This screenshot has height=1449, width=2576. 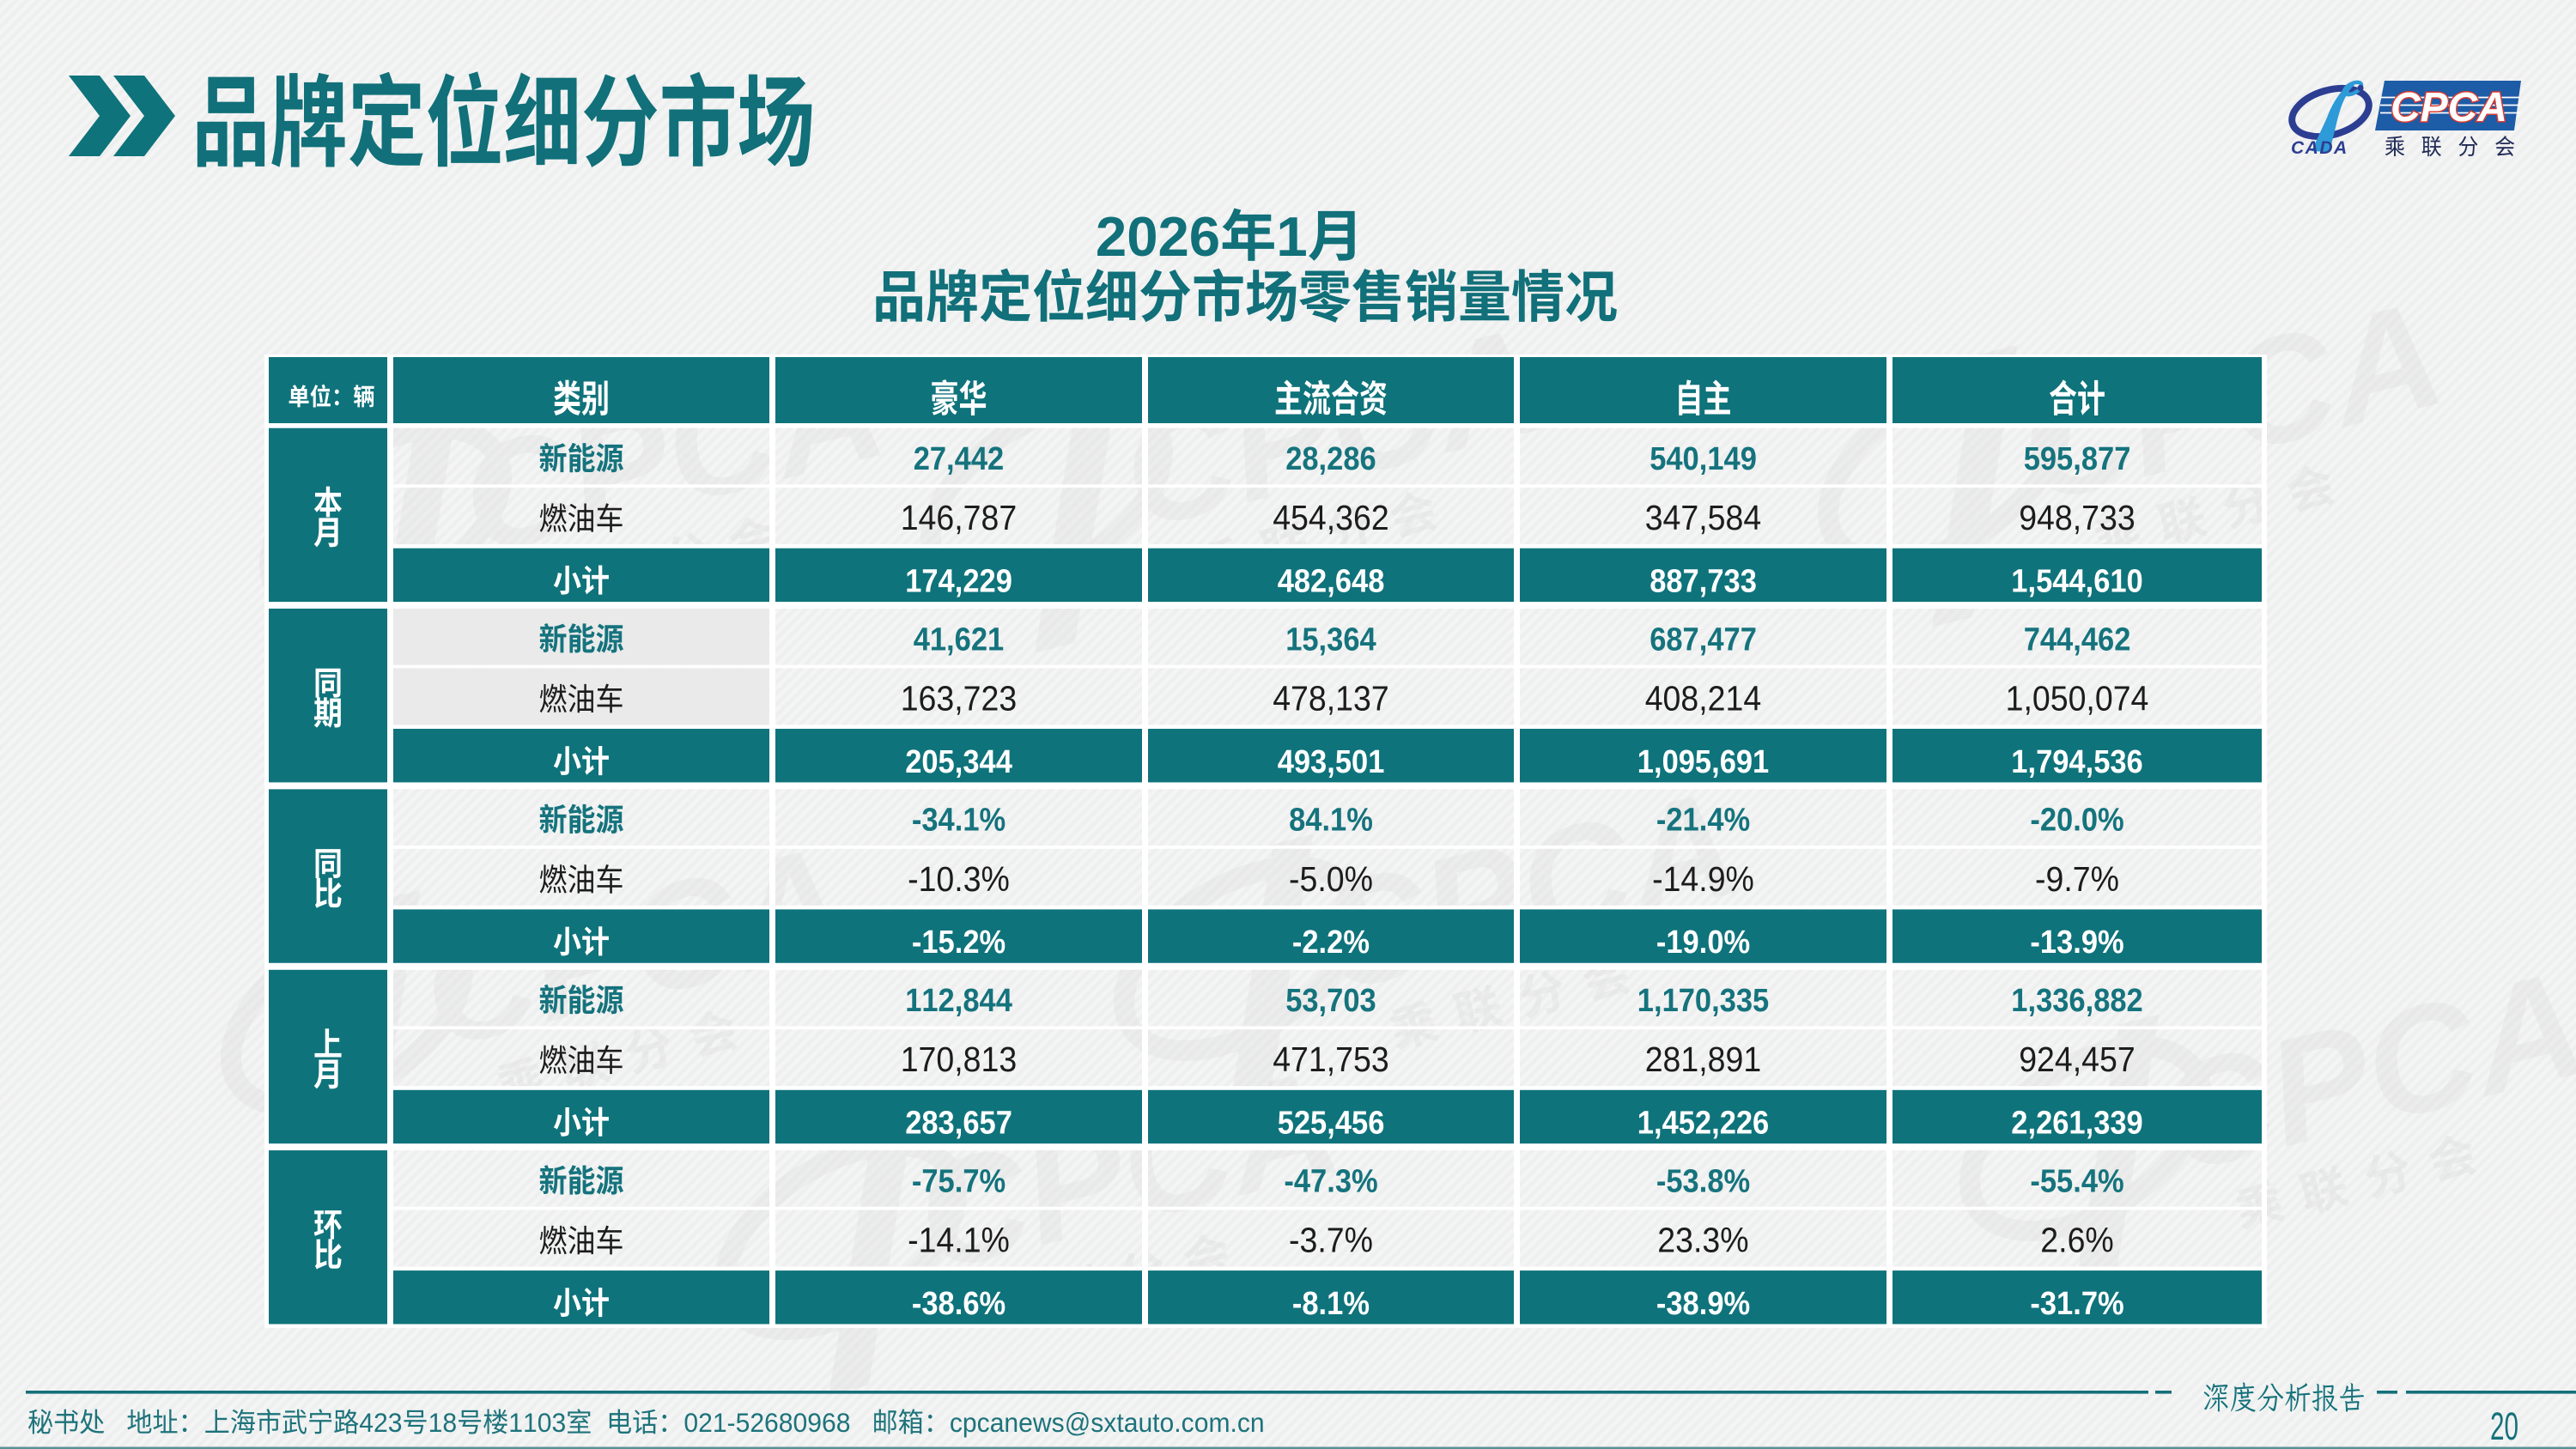 What do you see at coordinates (2077, 880) in the screenshot?
I see `svg-text: -9.7%` at bounding box center [2077, 880].